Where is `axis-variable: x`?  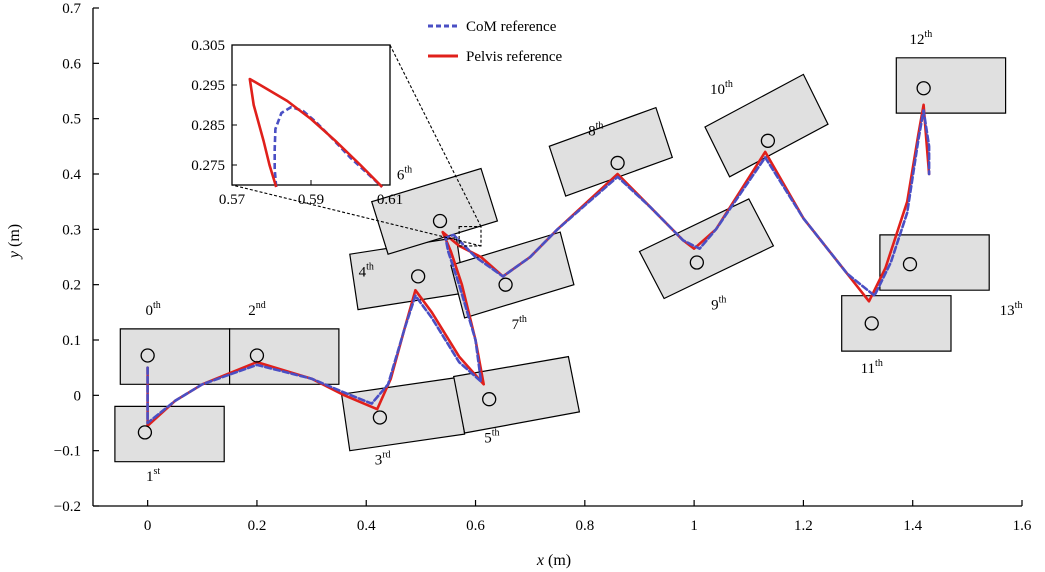 axis-variable: x is located at coordinates (540, 560).